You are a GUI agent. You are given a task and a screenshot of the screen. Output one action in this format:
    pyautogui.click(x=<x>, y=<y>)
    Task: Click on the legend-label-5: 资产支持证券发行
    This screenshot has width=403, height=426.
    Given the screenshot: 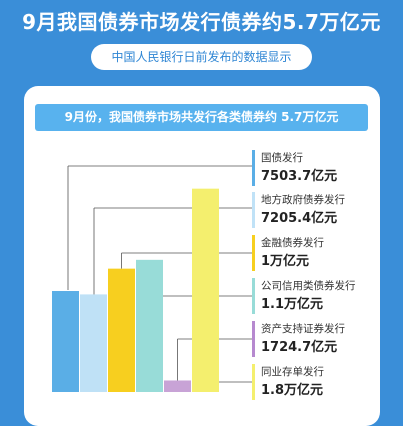 What is the action you would take?
    pyautogui.click(x=303, y=328)
    